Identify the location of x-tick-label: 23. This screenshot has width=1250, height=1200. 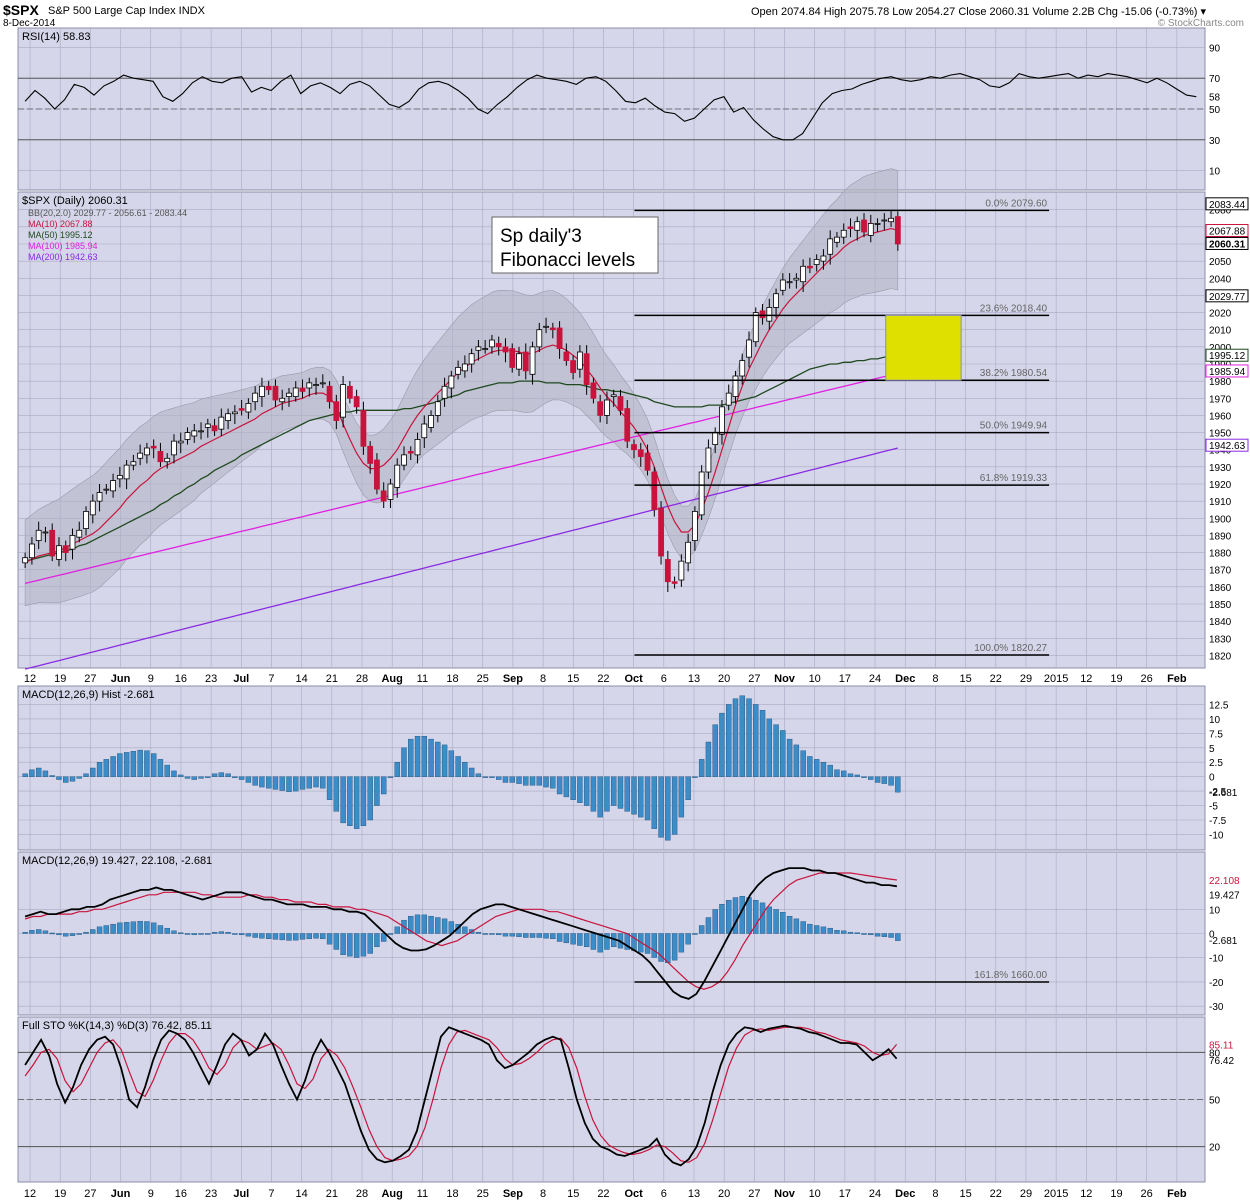
(211, 1194).